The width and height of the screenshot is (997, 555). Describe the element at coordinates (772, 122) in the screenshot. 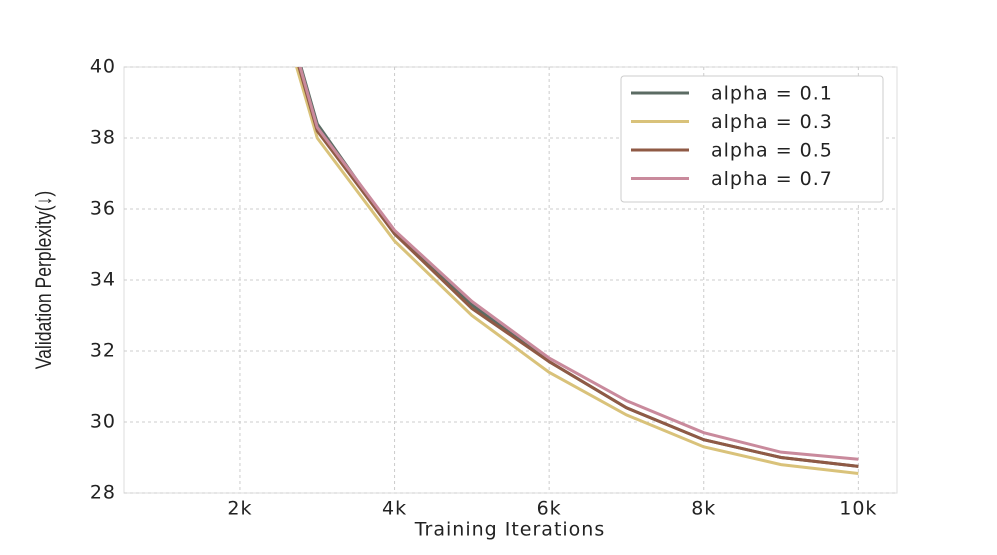

I see `legend-label: alpha = 0.3` at that location.